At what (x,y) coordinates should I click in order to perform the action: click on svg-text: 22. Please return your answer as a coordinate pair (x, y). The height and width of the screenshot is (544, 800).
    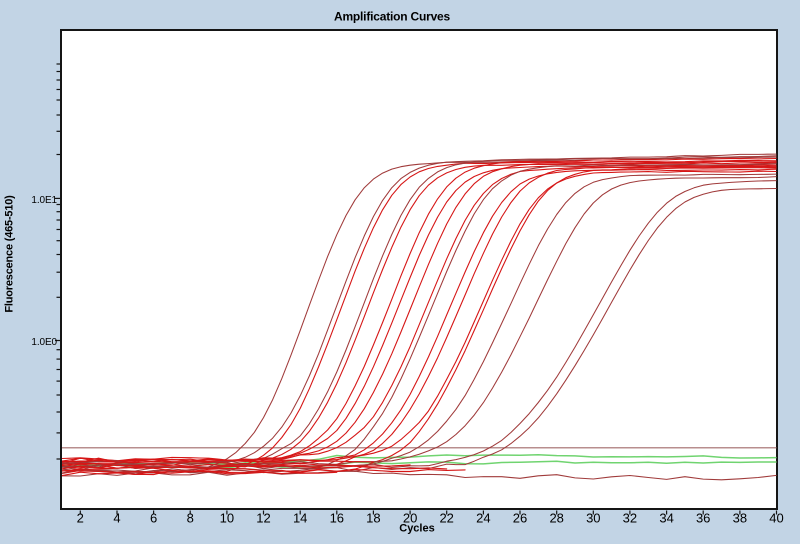
    Looking at the image, I should click on (446, 518).